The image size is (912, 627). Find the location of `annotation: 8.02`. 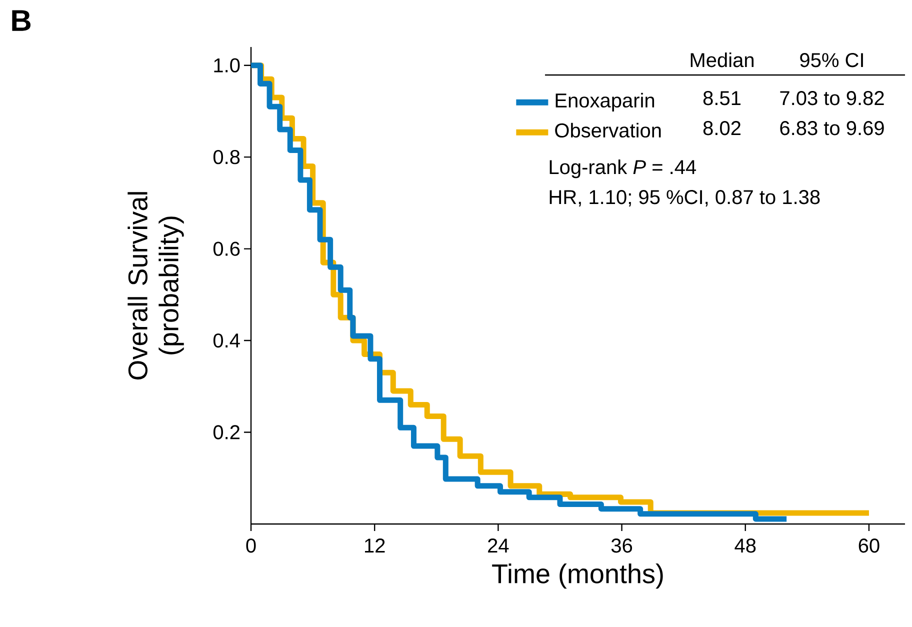

annotation: 8.02 is located at coordinates (721, 128).